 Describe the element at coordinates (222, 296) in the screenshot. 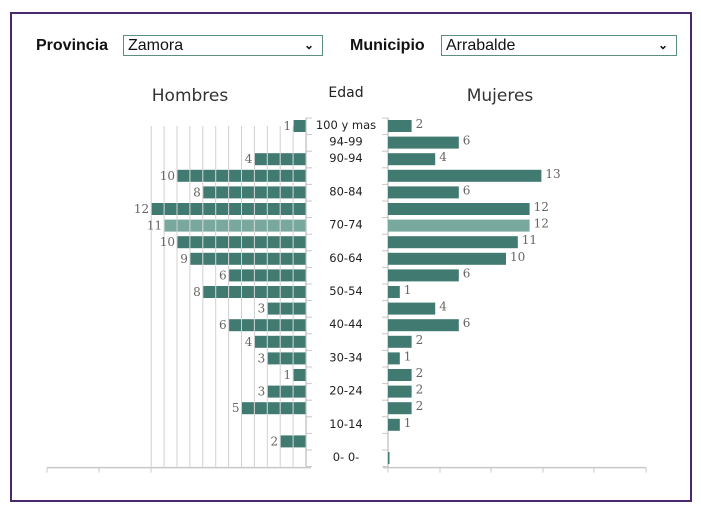

I see `left-grid` at that location.